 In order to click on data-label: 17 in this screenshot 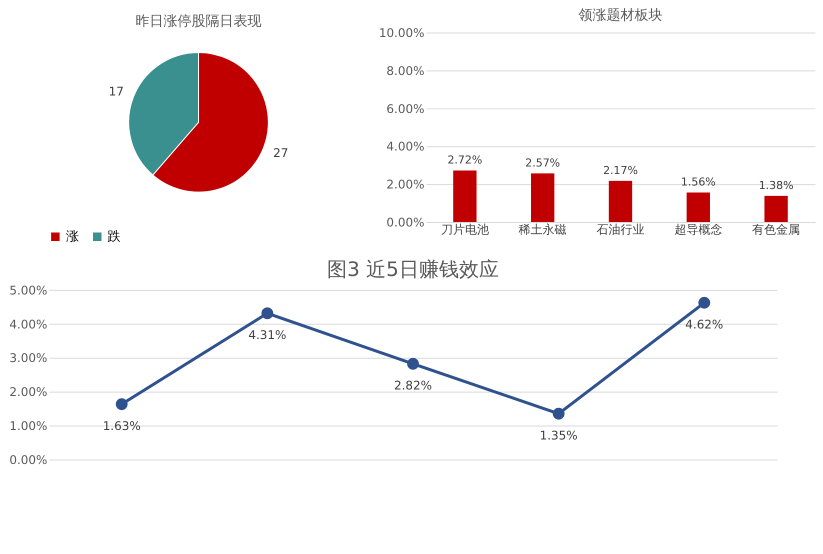, I will do `click(116, 91)`.